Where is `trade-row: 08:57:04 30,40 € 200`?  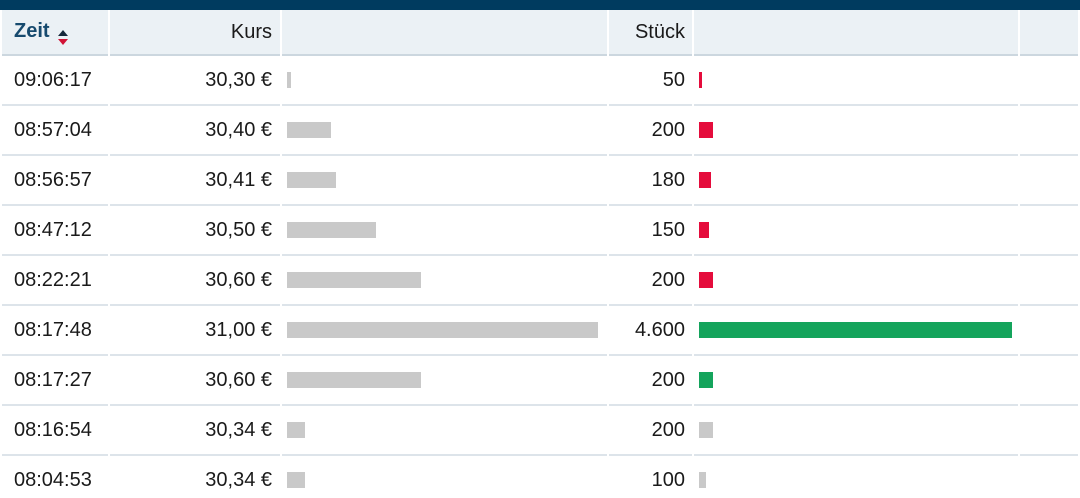 trade-row: 08:57:04 30,40 € 200 is located at coordinates (540, 131).